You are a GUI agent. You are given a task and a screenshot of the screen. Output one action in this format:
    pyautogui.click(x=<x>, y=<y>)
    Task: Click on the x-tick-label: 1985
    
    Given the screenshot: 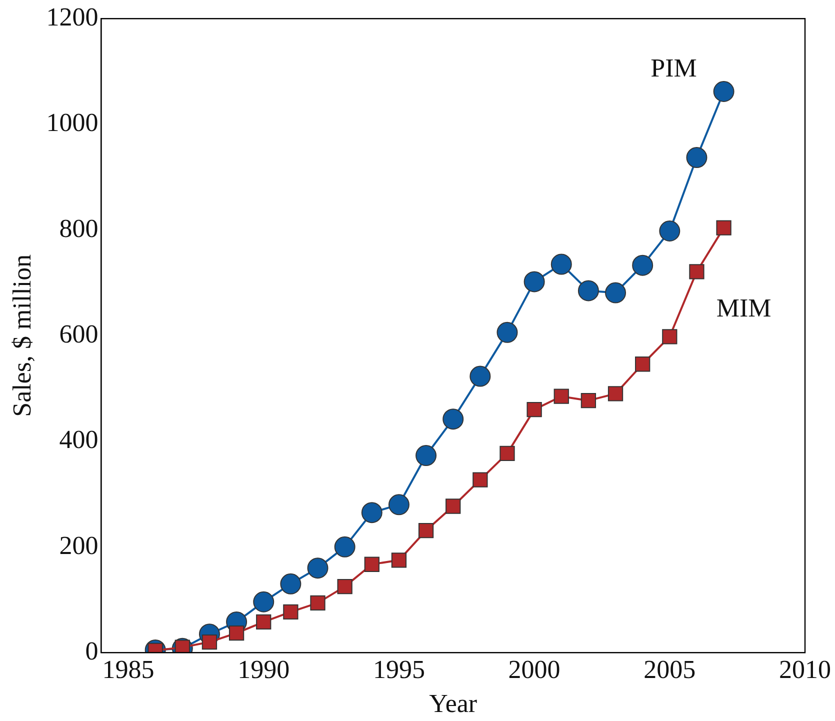 What is the action you would take?
    pyautogui.click(x=128, y=669)
    